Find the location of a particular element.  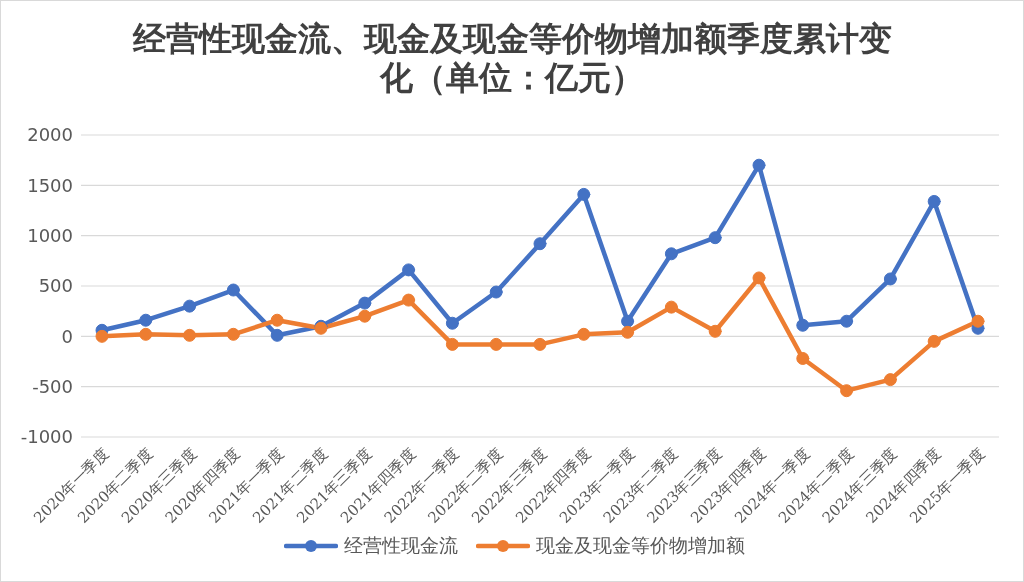

y-tick-label: 0 is located at coordinates (67, 336).